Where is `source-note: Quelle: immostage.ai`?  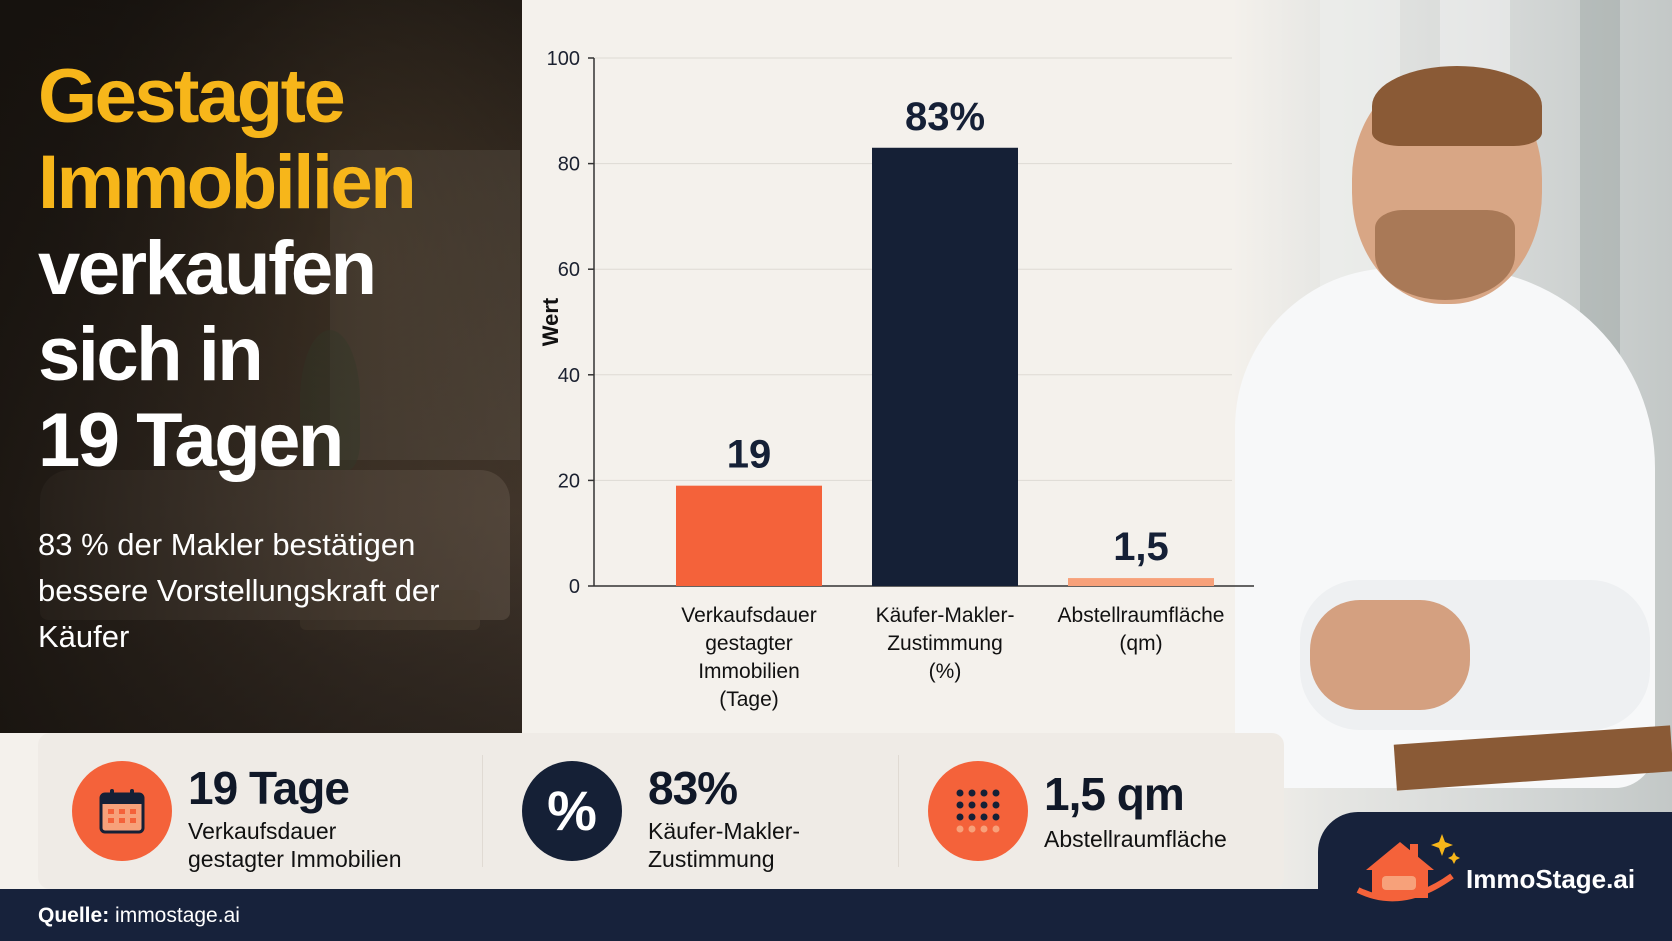 source-note: Quelle: immostage.ai is located at coordinates (139, 916).